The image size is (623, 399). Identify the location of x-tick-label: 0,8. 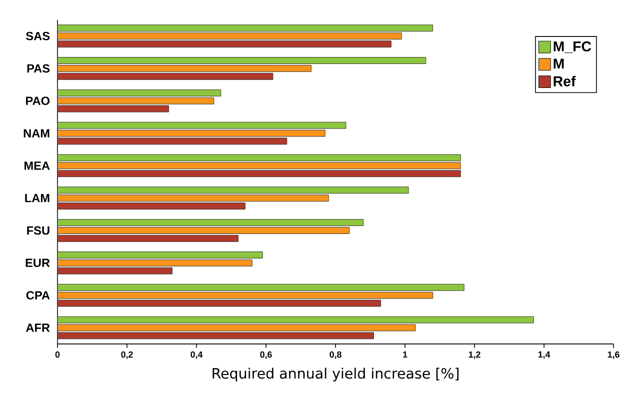
(336, 355).